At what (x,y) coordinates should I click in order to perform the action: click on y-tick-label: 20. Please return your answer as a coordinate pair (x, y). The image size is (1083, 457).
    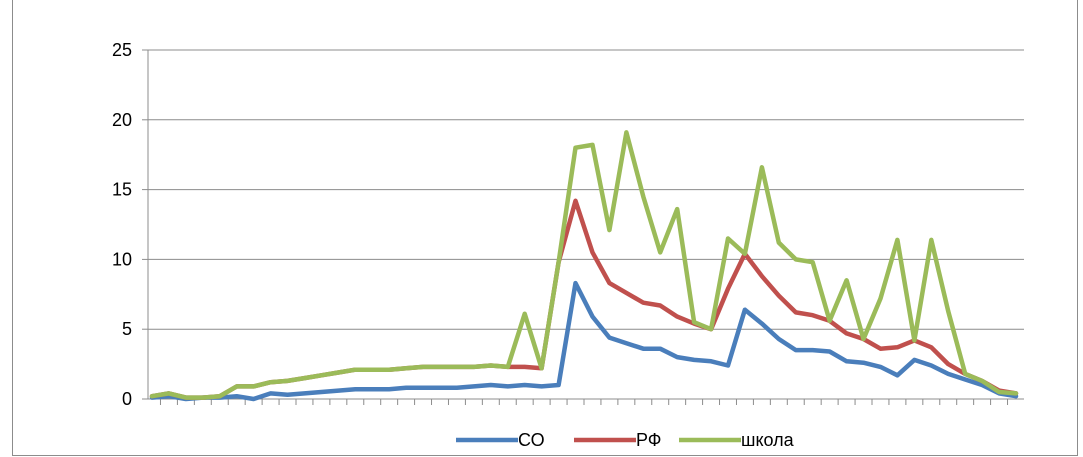
    Looking at the image, I should click on (122, 120).